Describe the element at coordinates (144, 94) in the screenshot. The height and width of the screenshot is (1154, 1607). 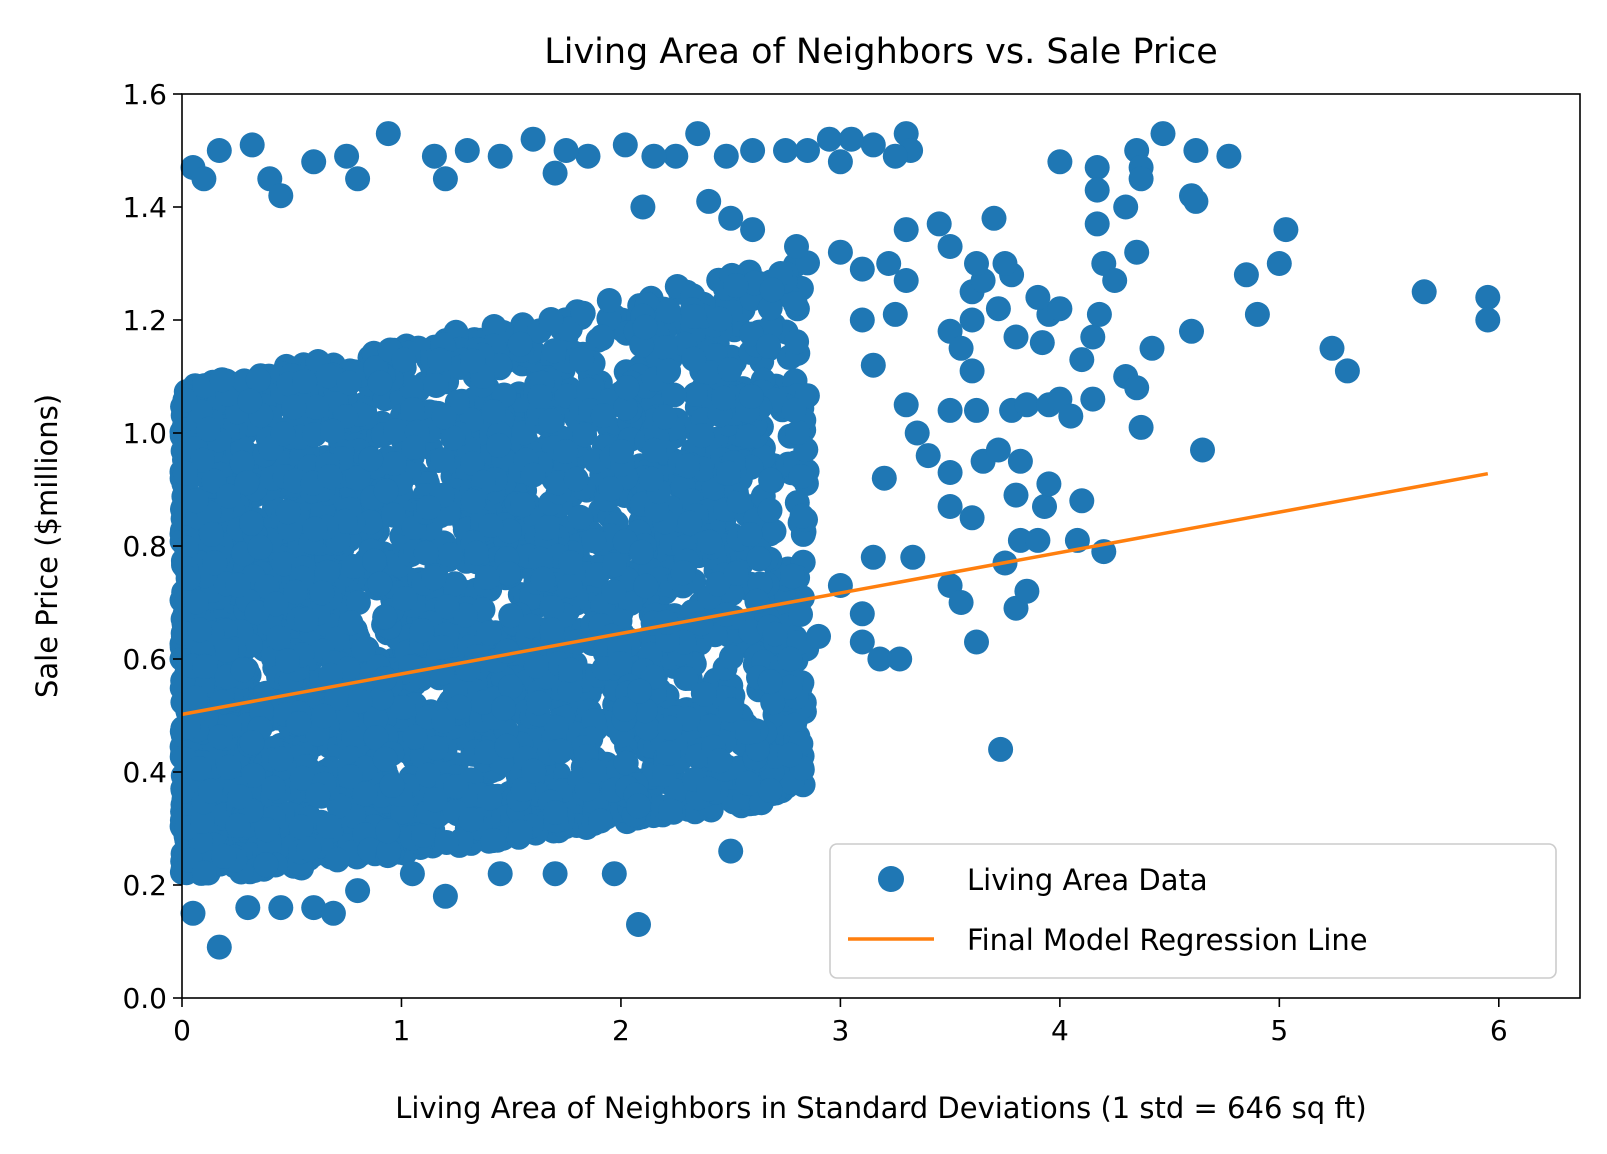
I see `y-tick-label: 1.6` at that location.